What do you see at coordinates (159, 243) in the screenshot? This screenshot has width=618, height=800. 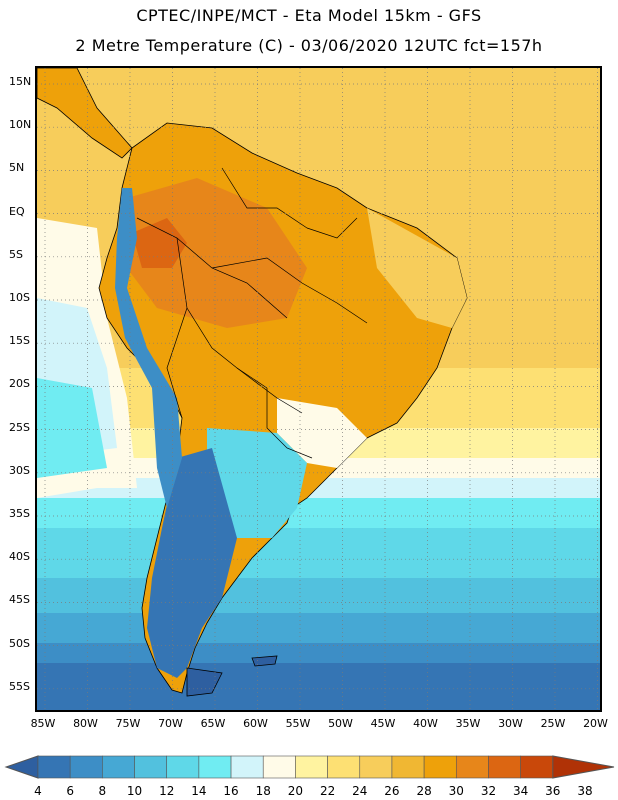 I see `peru-hottest-zone` at bounding box center [159, 243].